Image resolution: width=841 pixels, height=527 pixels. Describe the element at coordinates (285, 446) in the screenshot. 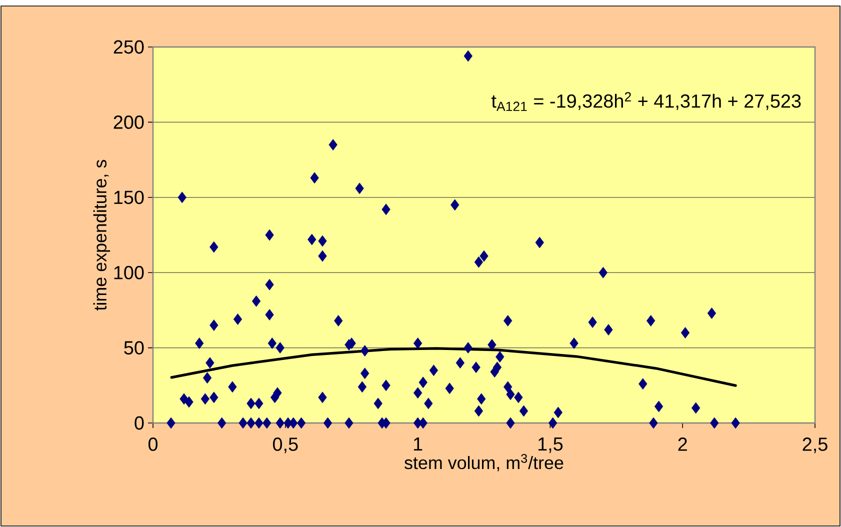

I see `x-tick-label: 0,5` at that location.